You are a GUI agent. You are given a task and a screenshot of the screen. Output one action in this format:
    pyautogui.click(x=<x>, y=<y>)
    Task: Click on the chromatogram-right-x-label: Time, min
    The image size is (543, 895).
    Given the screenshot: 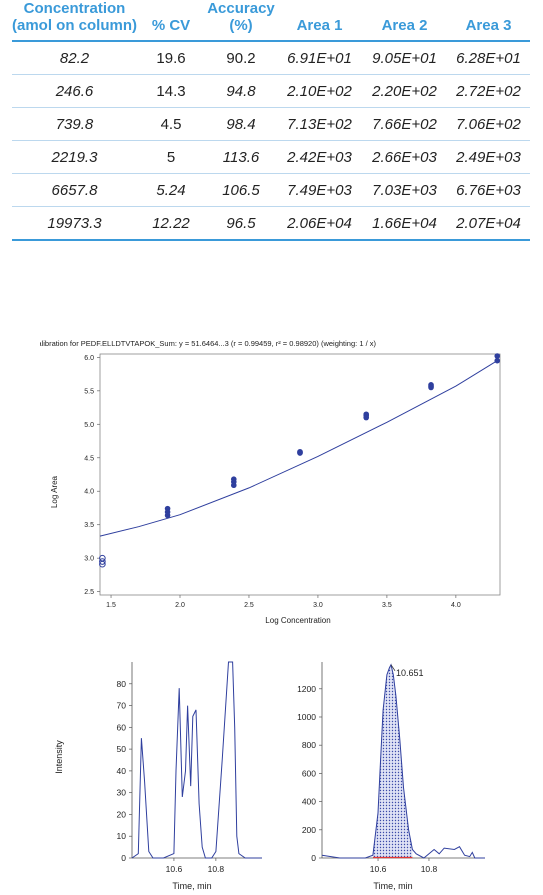 What is the action you would take?
    pyautogui.click(x=392, y=886)
    